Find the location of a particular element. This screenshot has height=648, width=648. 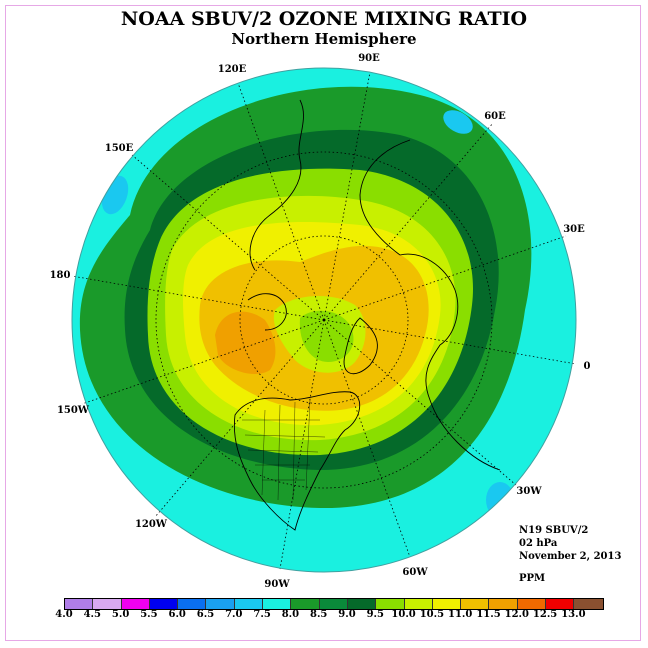

colorbar is located at coordinates (334, 604).